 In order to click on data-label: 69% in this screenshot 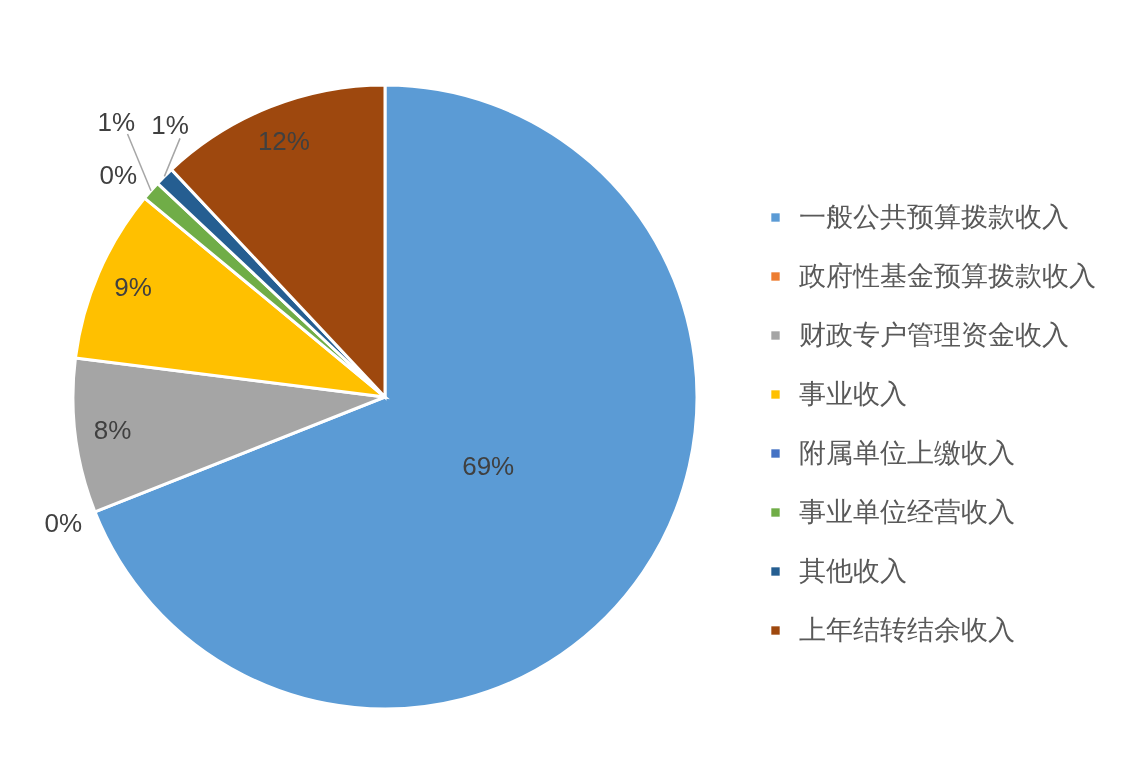, I will do `click(488, 466)`.